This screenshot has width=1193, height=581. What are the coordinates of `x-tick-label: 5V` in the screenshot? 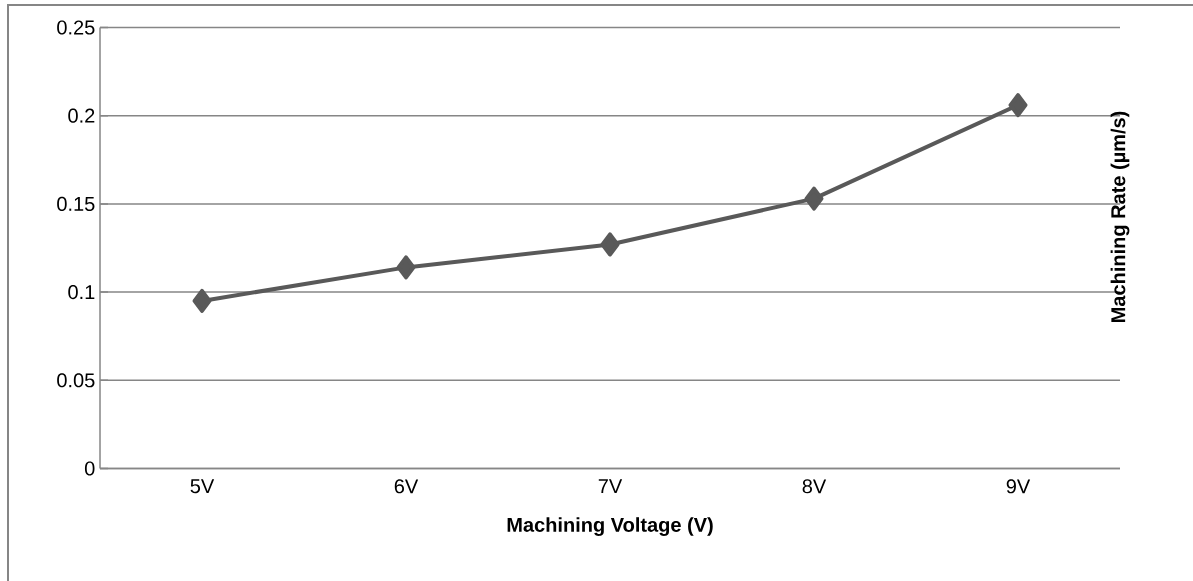 It's located at (202, 486).